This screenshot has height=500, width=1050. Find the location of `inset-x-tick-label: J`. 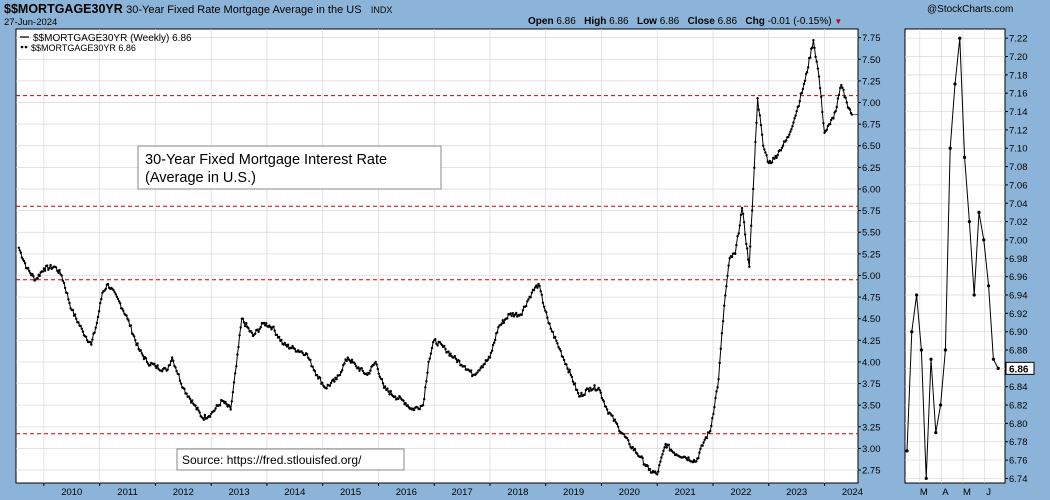

inset-x-tick-label: J is located at coordinates (988, 492).